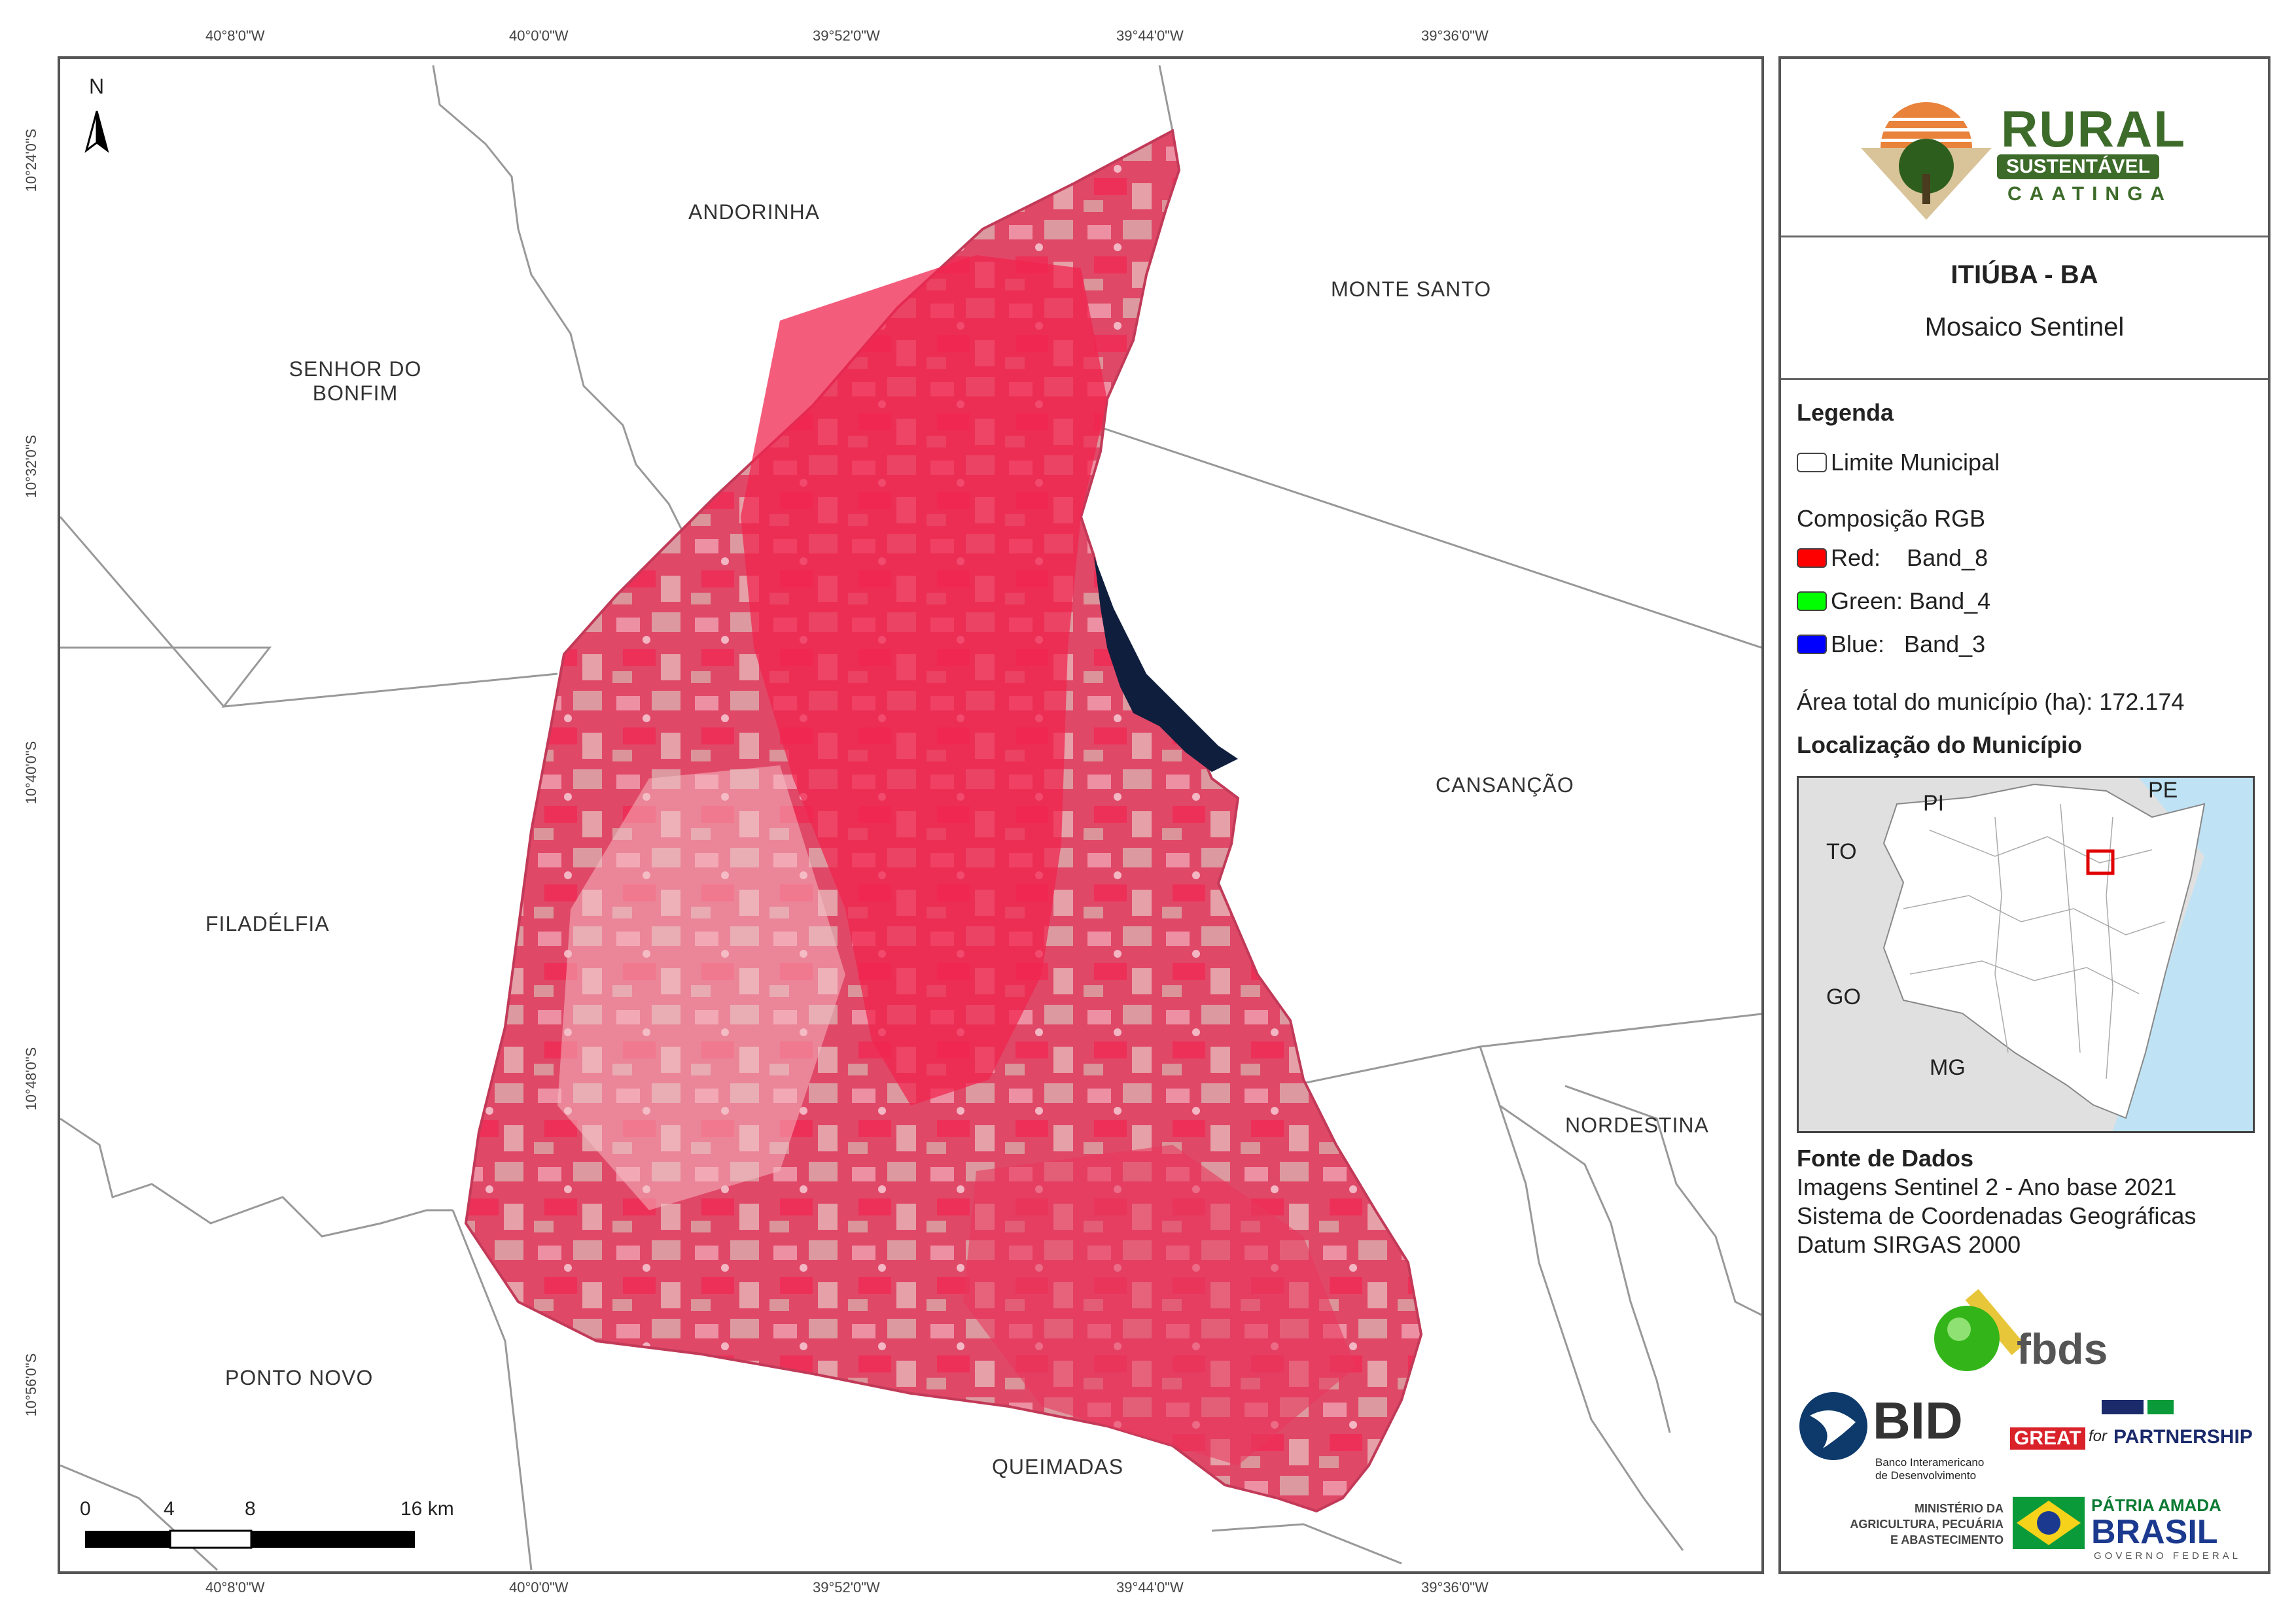 The width and height of the screenshot is (2296, 1623). What do you see at coordinates (2154, 1532) in the screenshot?
I see `brasil-text: BRASIL` at bounding box center [2154, 1532].